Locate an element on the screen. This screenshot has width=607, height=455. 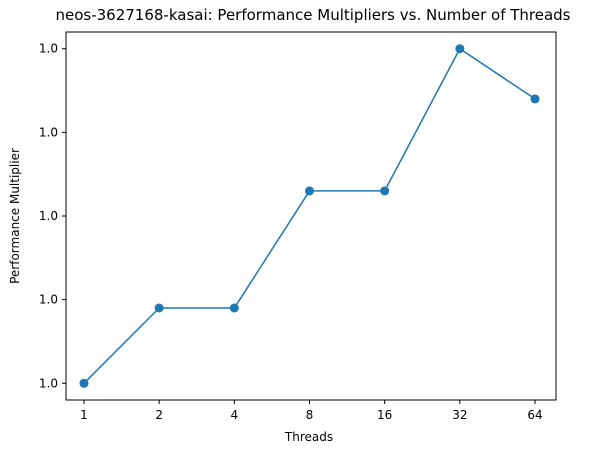
x-tick-label: 8 is located at coordinates (310, 415).